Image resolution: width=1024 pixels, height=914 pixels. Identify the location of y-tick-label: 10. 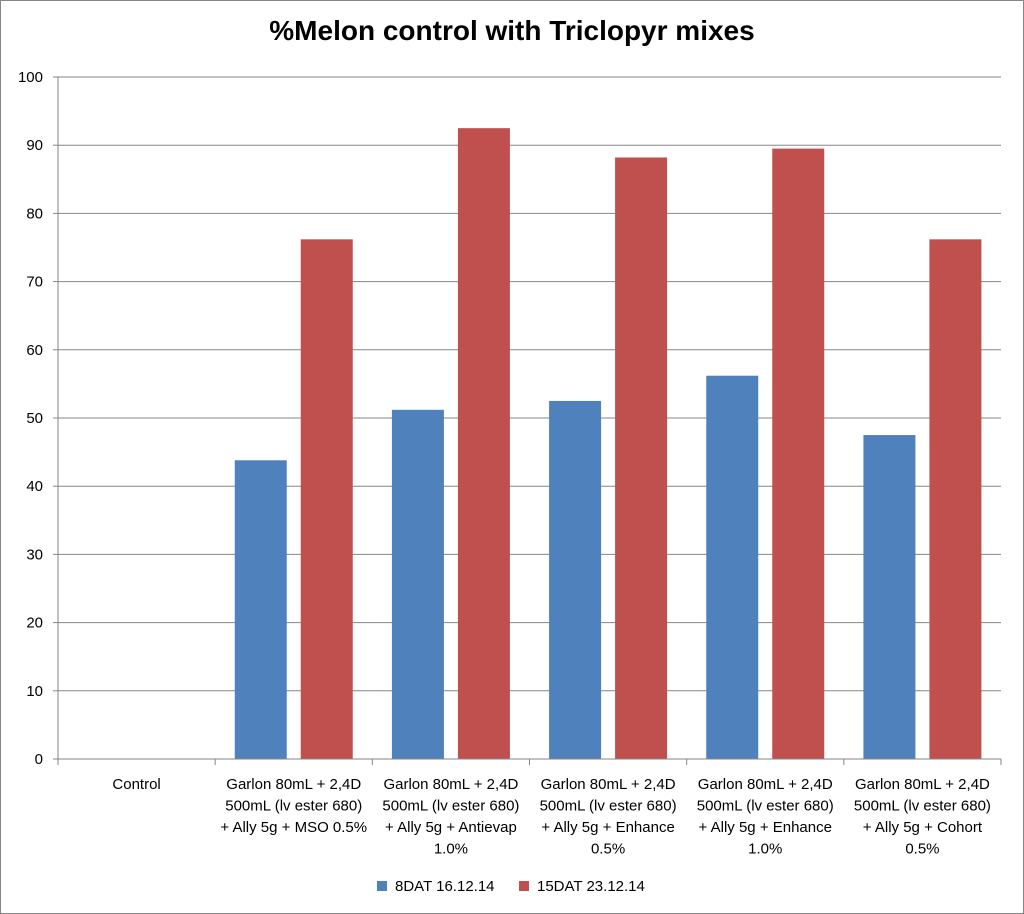
(34, 691).